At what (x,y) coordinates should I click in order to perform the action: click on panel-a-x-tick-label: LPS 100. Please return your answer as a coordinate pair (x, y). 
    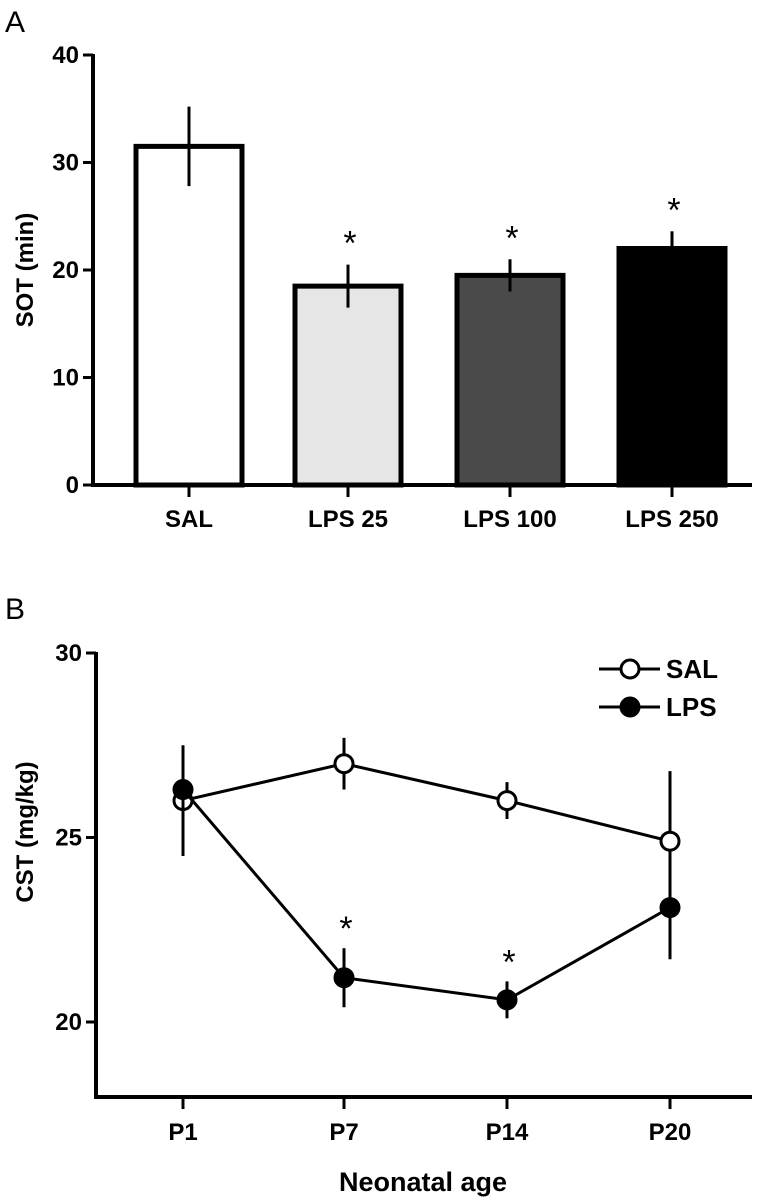
    Looking at the image, I should click on (509, 519).